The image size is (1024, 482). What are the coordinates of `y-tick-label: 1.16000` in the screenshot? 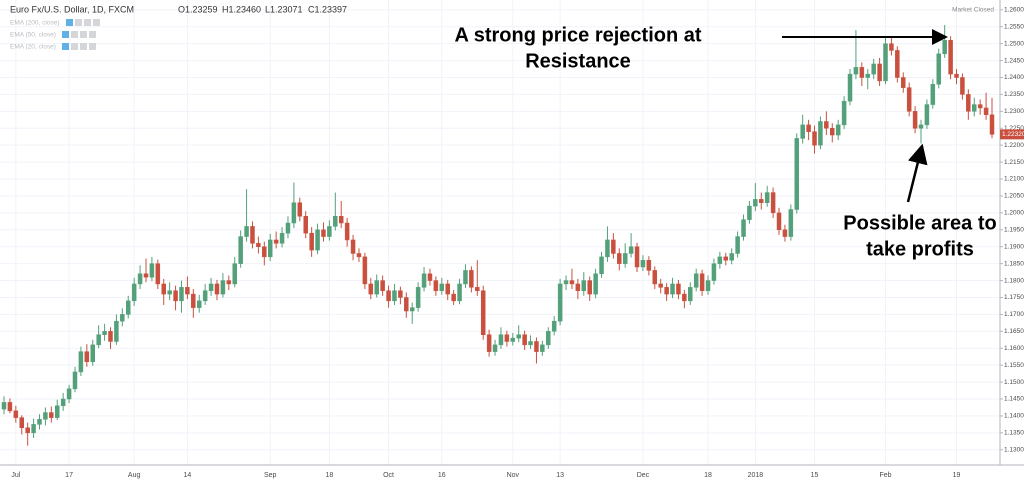 It's located at (1014, 348).